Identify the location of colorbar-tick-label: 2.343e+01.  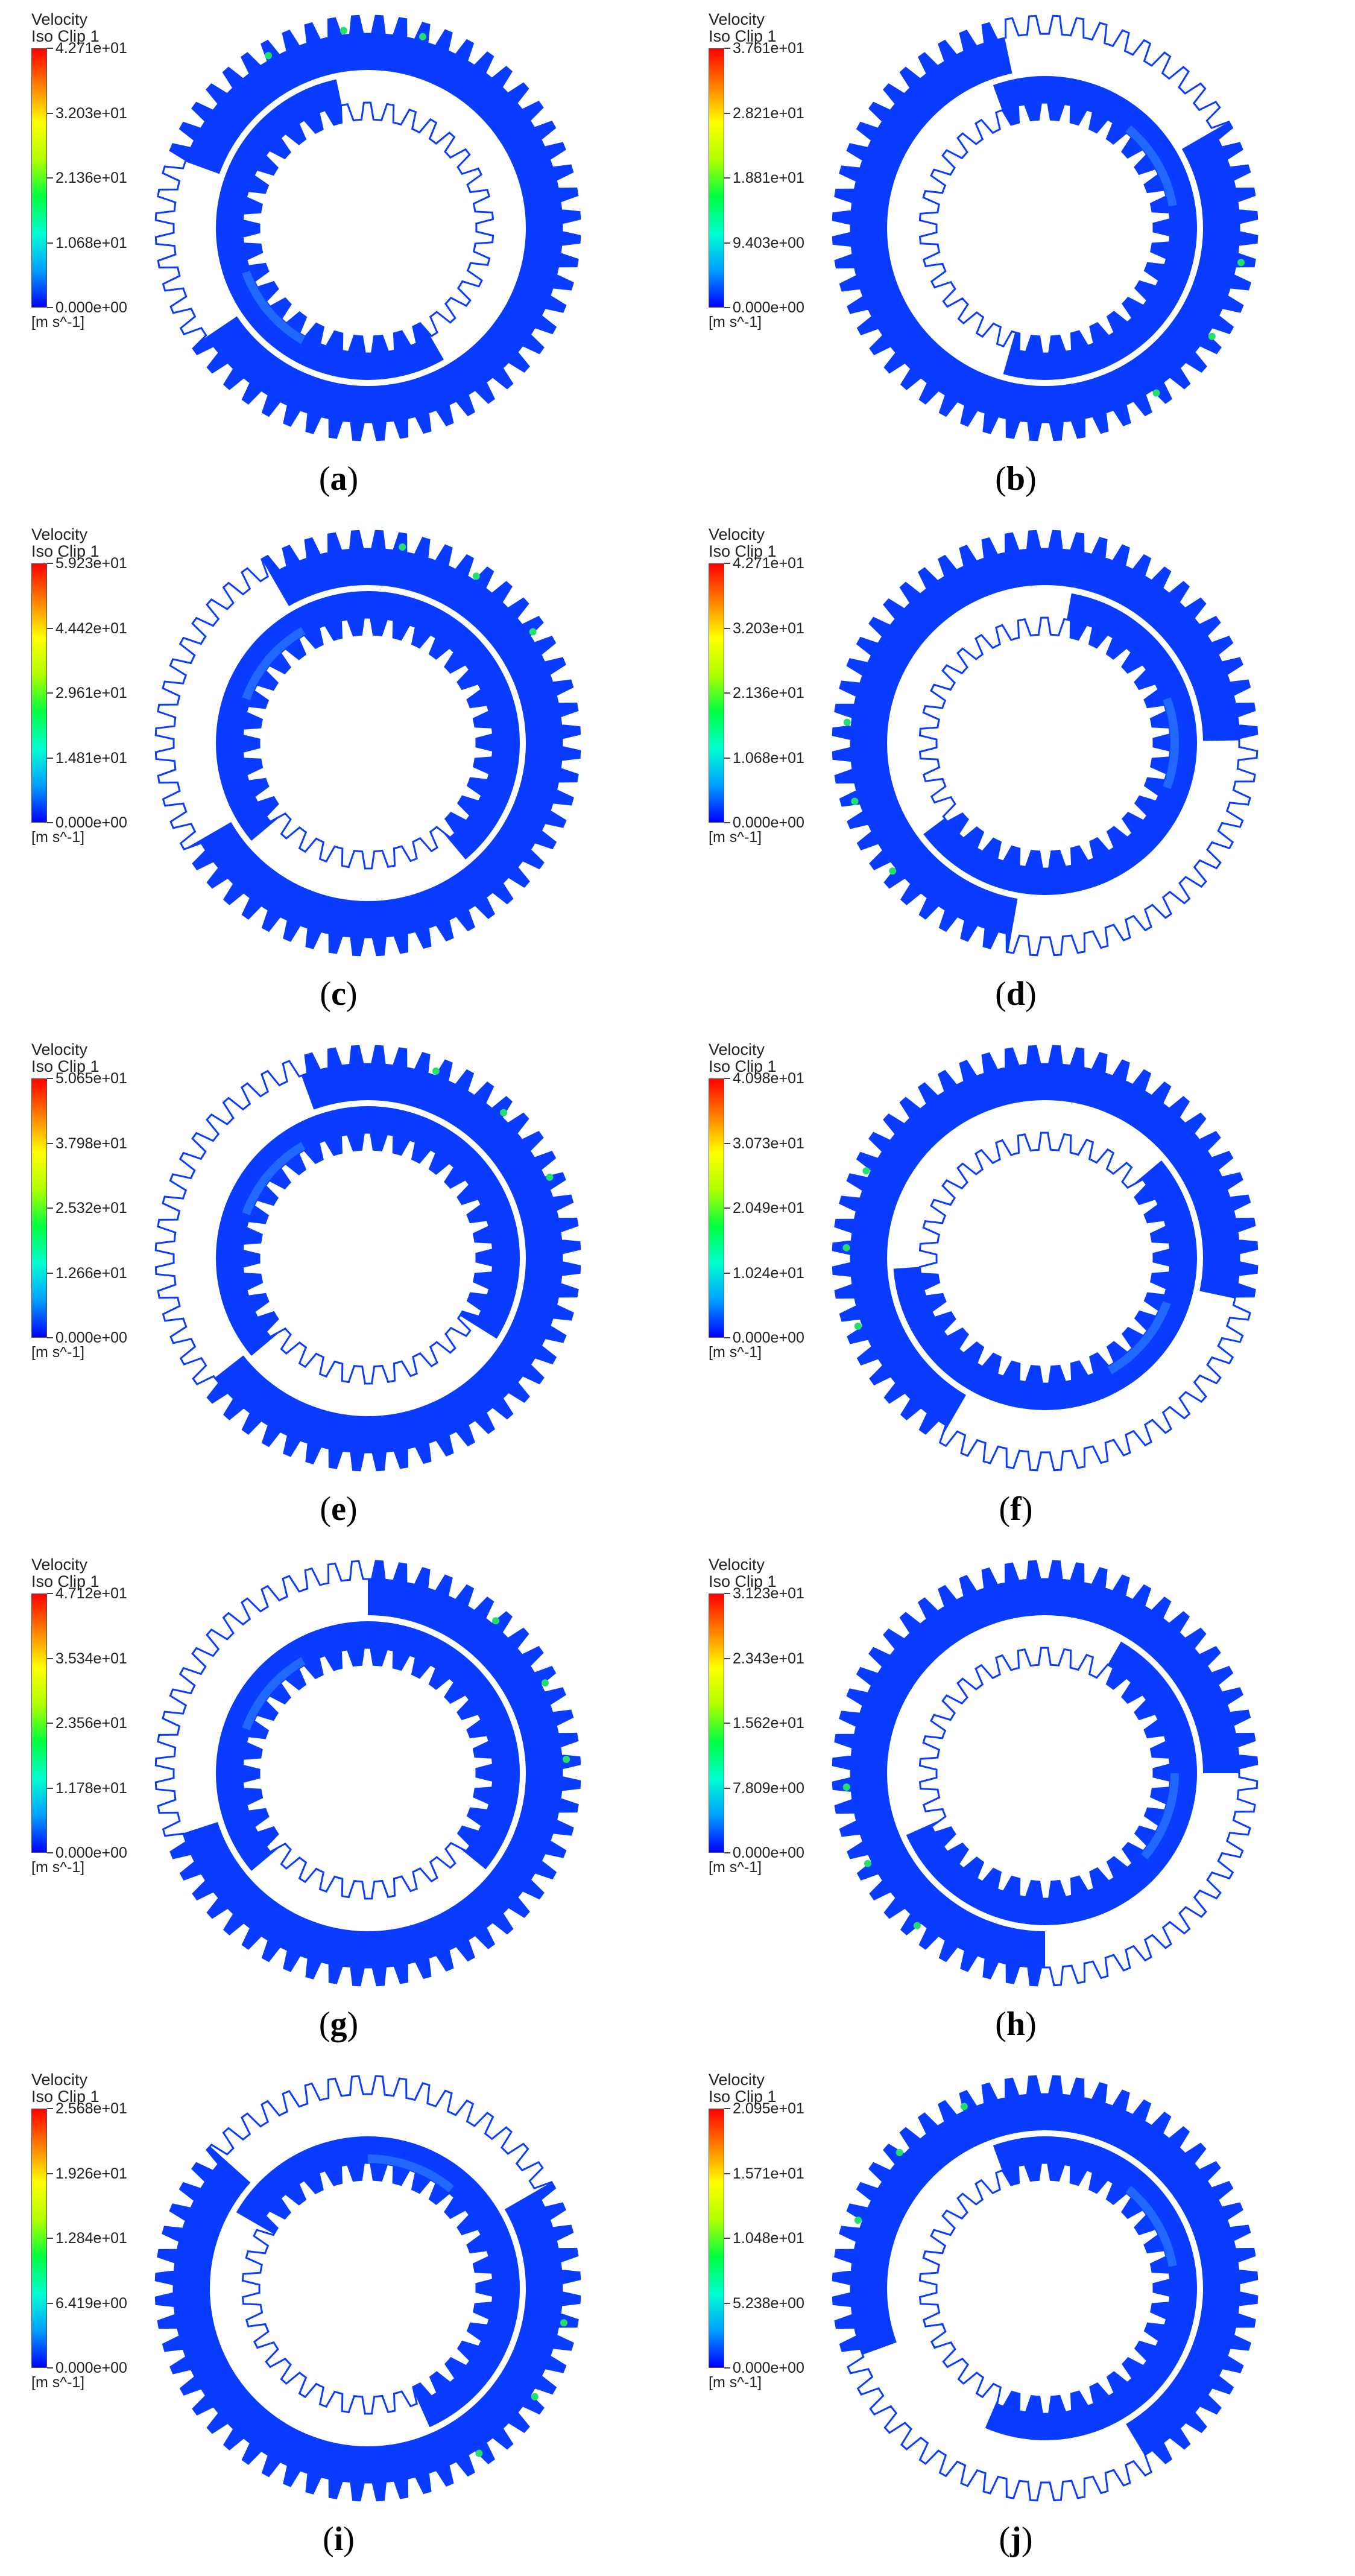
(769, 1658).